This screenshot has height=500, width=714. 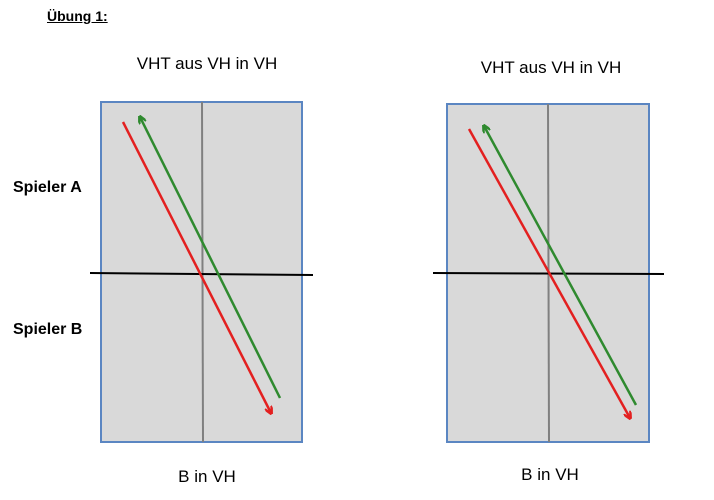 What do you see at coordinates (550, 474) in the screenshot?
I see `panel-2-footer: B in VH` at bounding box center [550, 474].